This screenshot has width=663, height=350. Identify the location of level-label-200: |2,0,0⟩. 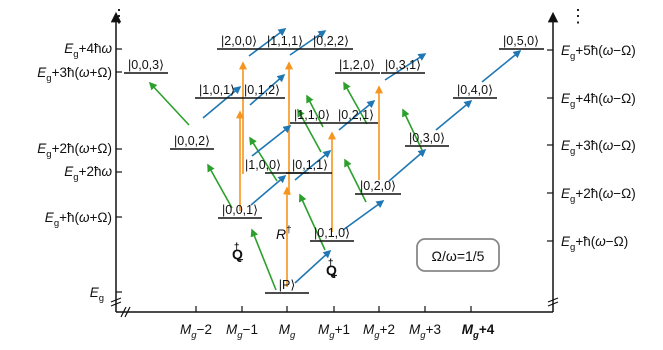
(239, 41).